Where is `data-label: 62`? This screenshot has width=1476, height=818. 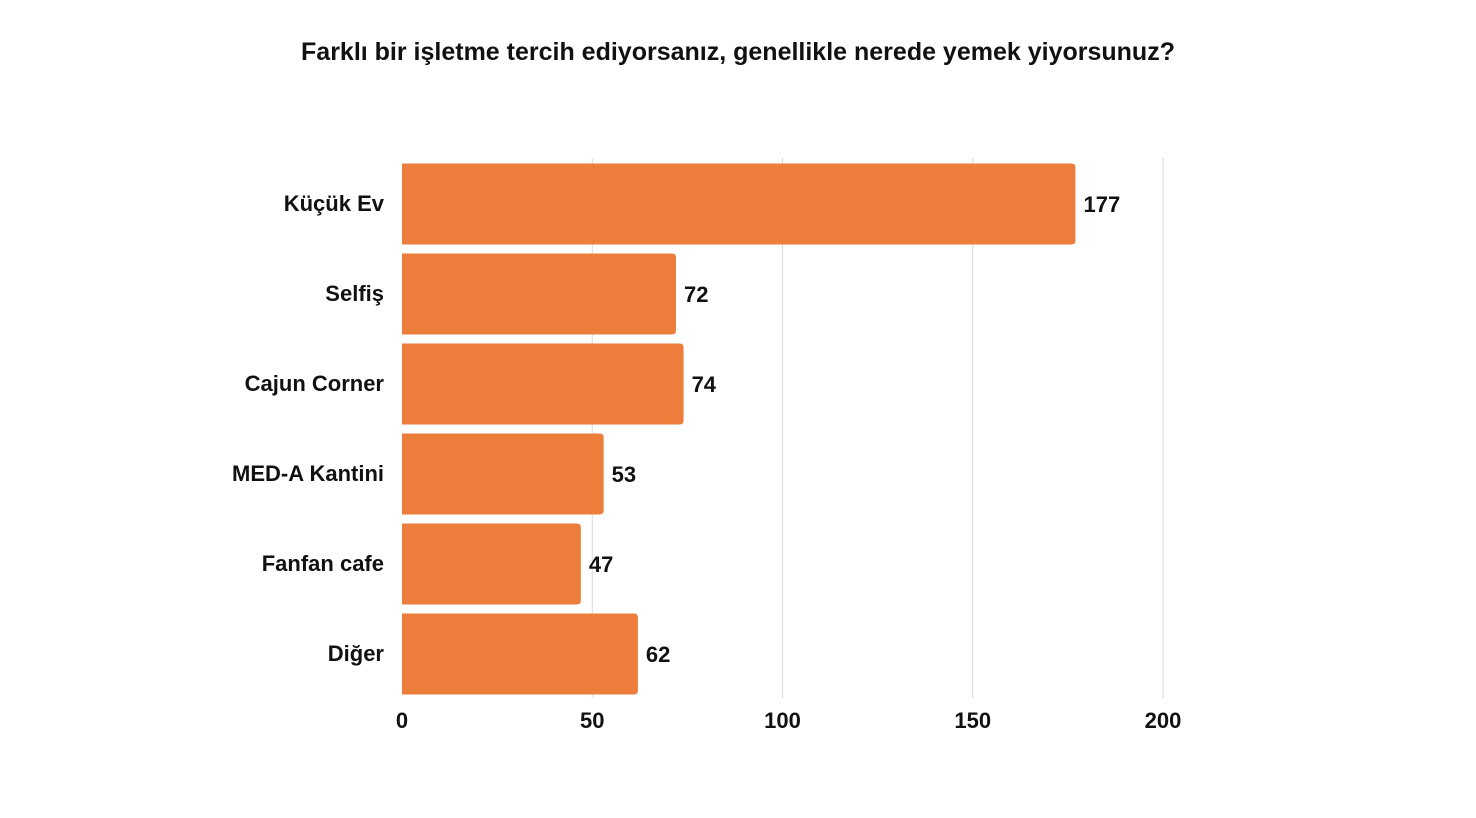 data-label: 62 is located at coordinates (658, 654).